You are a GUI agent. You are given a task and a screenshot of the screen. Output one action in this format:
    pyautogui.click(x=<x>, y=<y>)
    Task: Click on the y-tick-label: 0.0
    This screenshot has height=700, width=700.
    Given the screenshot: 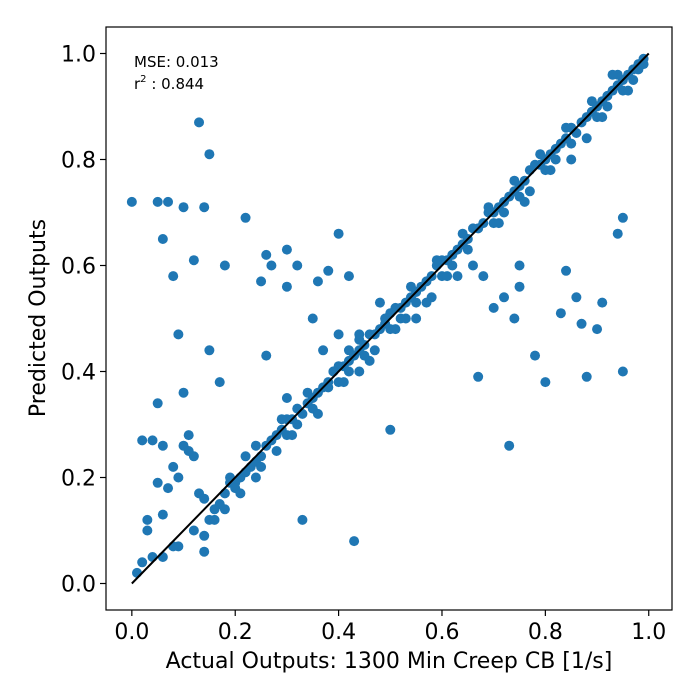 What is the action you would take?
    pyautogui.click(x=78, y=585)
    